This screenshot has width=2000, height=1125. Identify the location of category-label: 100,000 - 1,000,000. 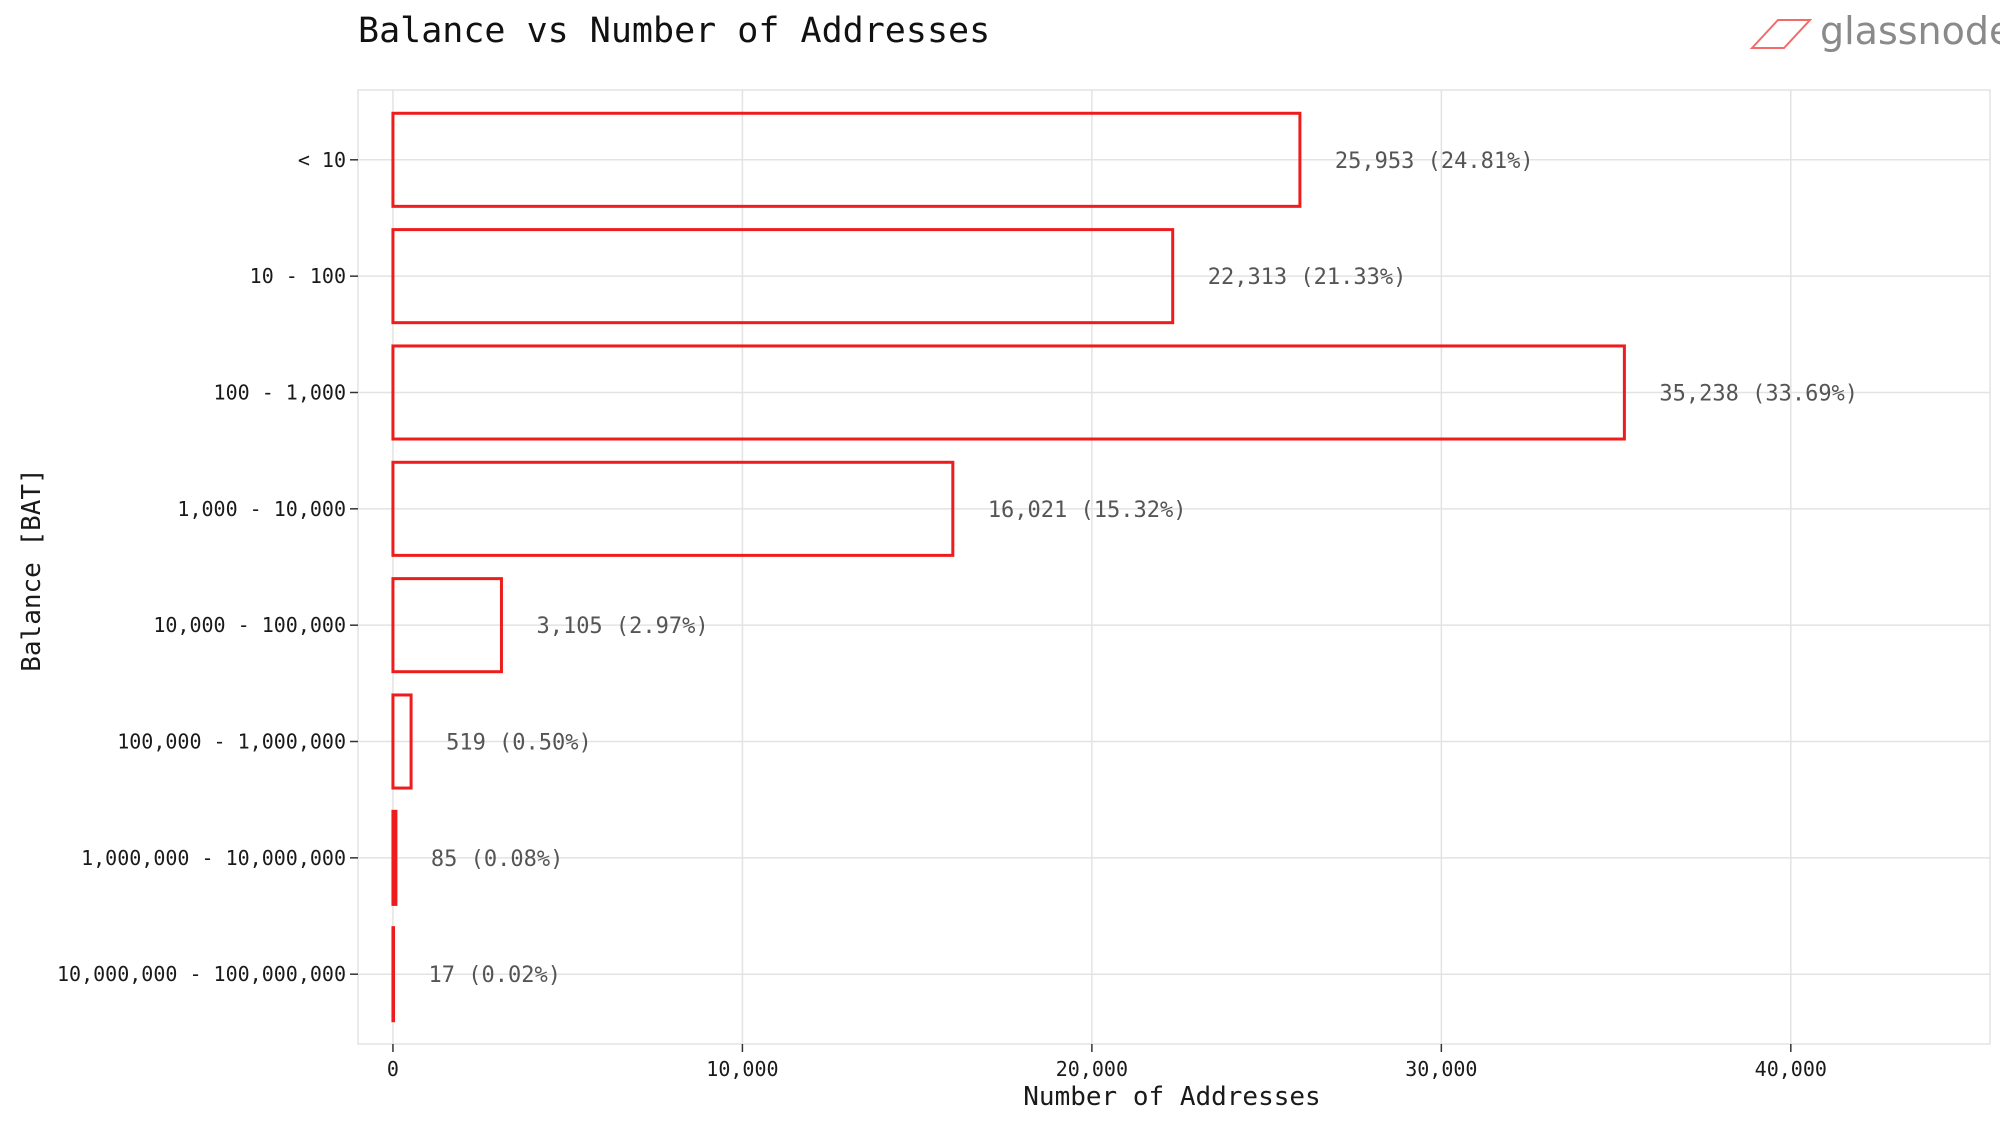
(231, 742).